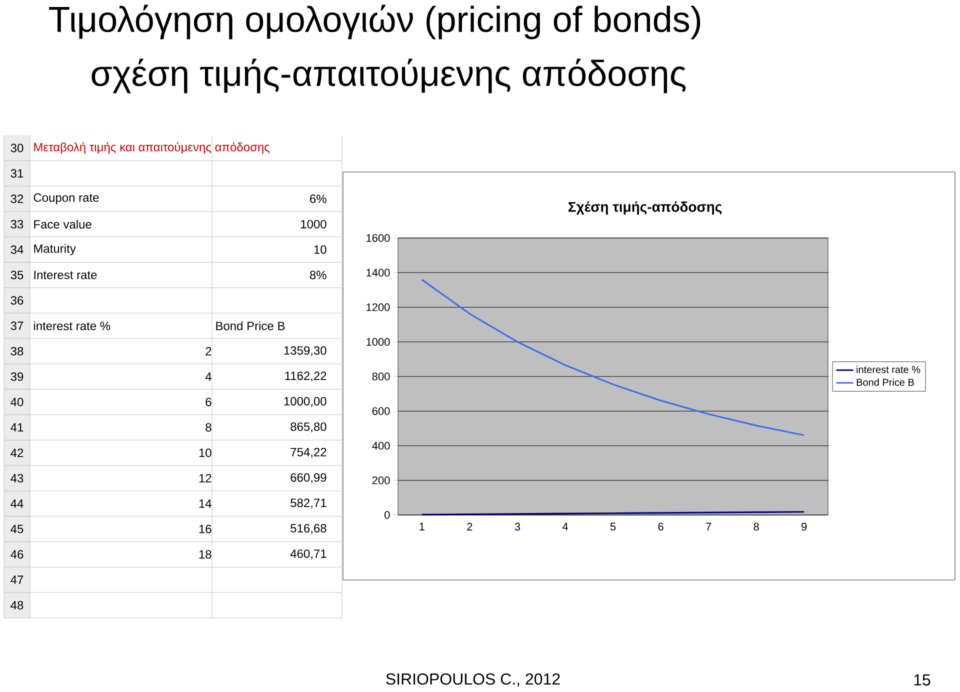 Image resolution: width=960 pixels, height=692 pixels. Describe the element at coordinates (381, 446) in the screenshot. I see `y-tick-label: 400` at that location.